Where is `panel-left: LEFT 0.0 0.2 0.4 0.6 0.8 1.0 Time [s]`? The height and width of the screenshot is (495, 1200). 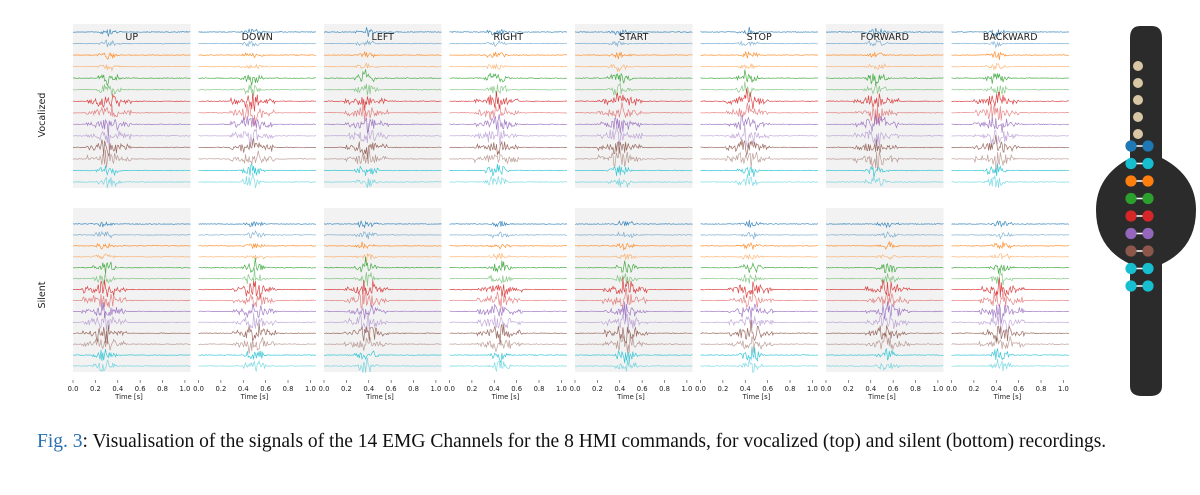 panel-left: LEFT 0.0 0.2 0.4 0.6 0.8 1.0 Time [s] is located at coordinates (380, 212).